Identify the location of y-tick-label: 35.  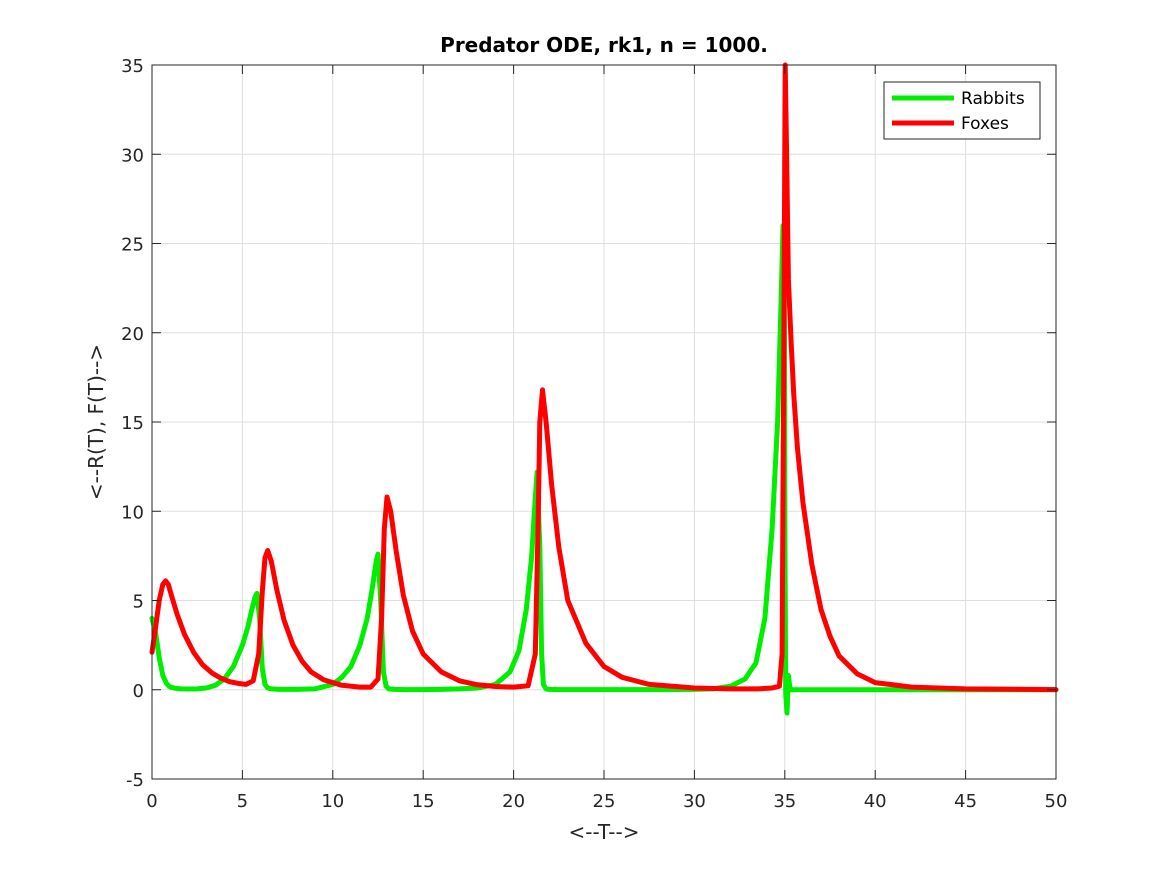
(132, 66).